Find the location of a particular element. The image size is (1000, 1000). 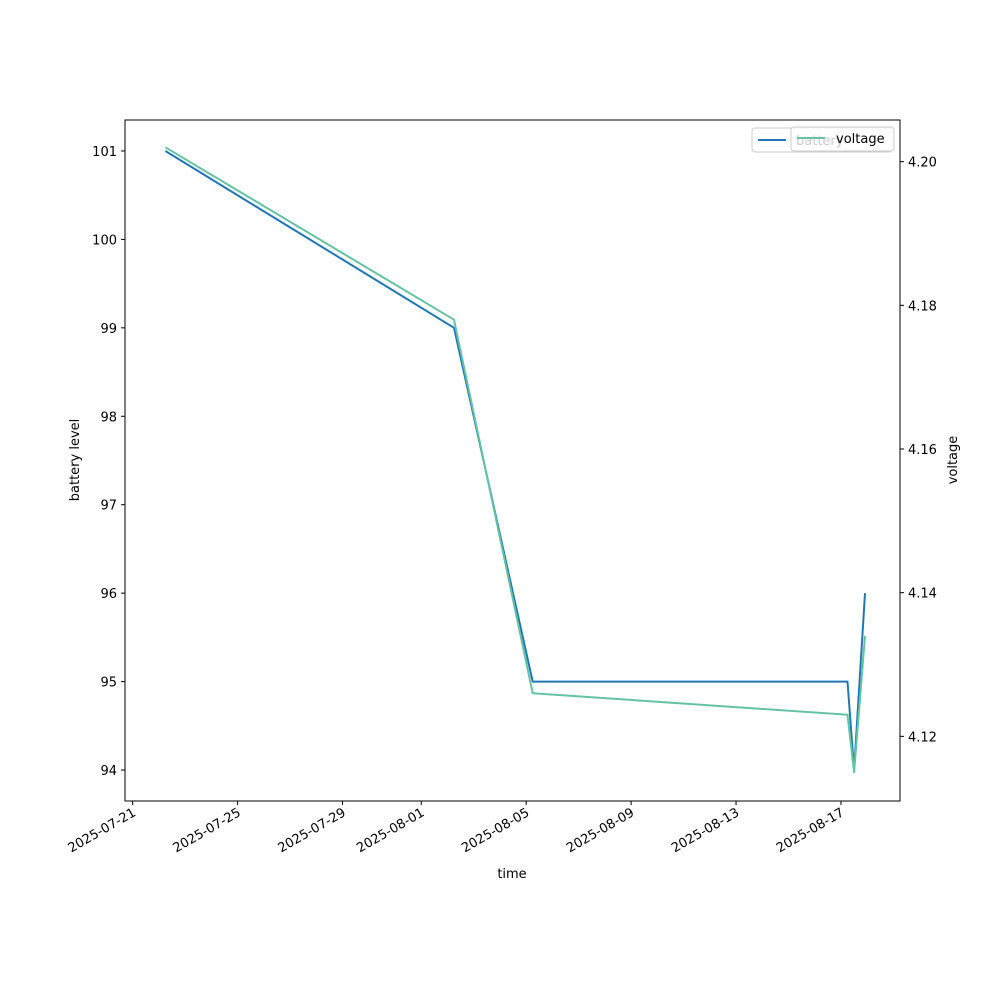

y2-axis-ticks: 4.12 4.14 4.16 4.18 4.20 is located at coordinates (918, 450).